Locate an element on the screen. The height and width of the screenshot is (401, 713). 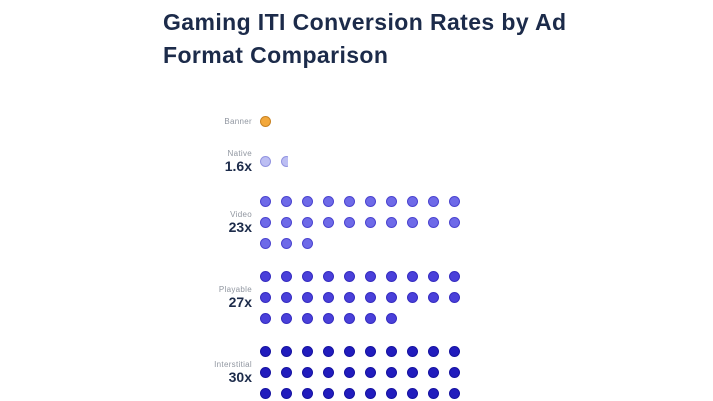
chart-row: Native 1.6x is located at coordinates (356, 161).